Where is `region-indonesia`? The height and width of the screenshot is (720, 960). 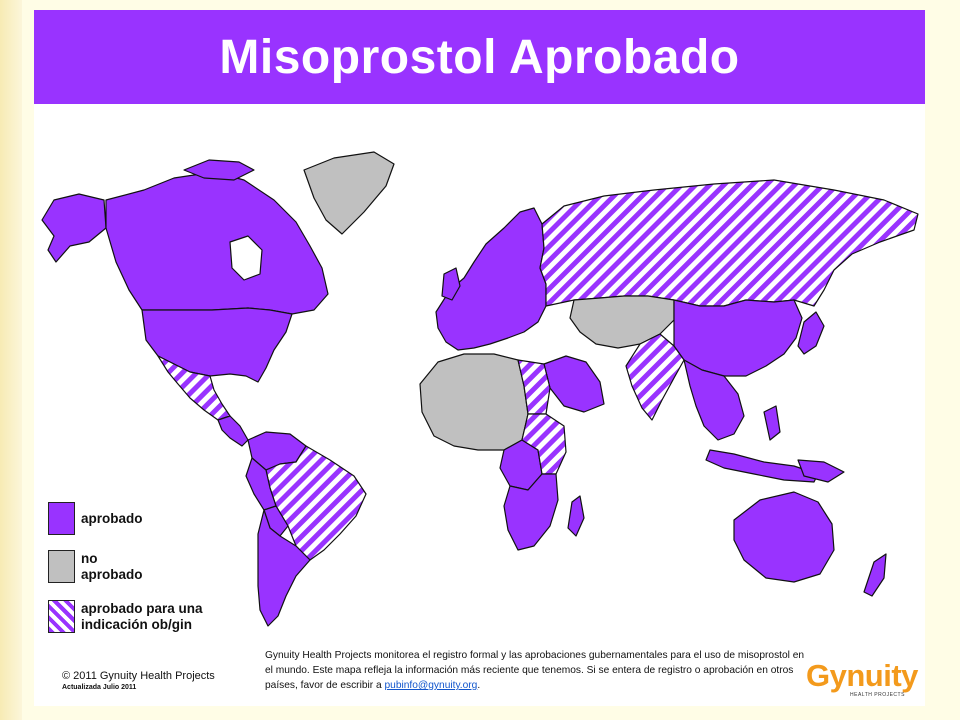
region-indonesia is located at coordinates (762, 466).